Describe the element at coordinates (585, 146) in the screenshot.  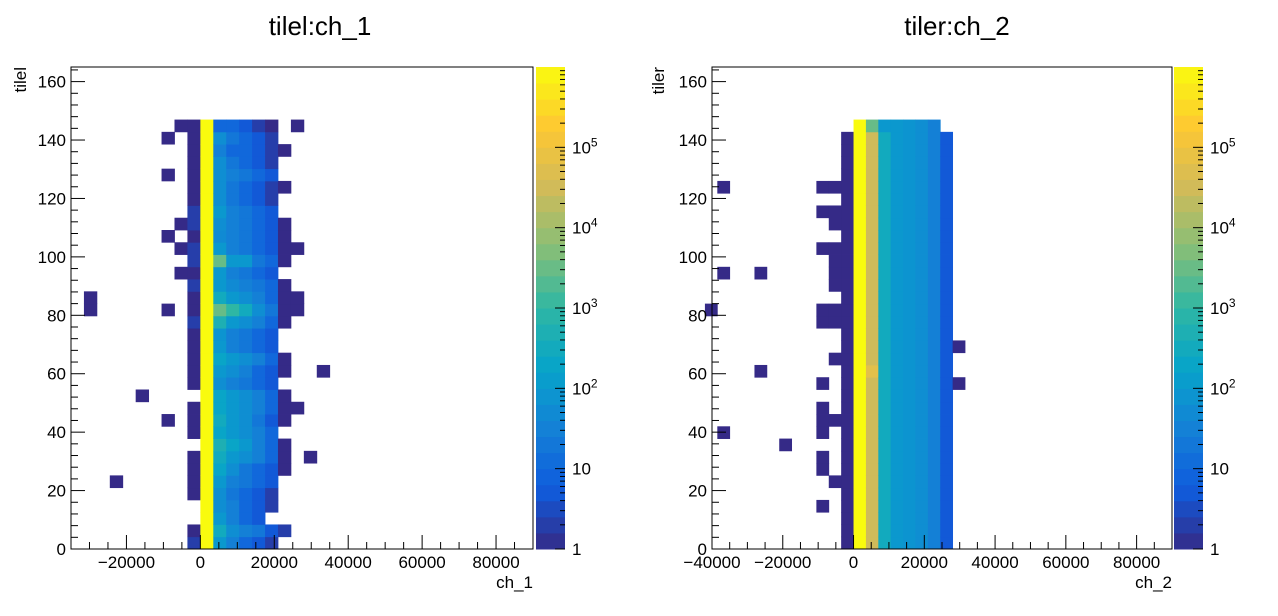
I see `colorbar-label: 105` at that location.